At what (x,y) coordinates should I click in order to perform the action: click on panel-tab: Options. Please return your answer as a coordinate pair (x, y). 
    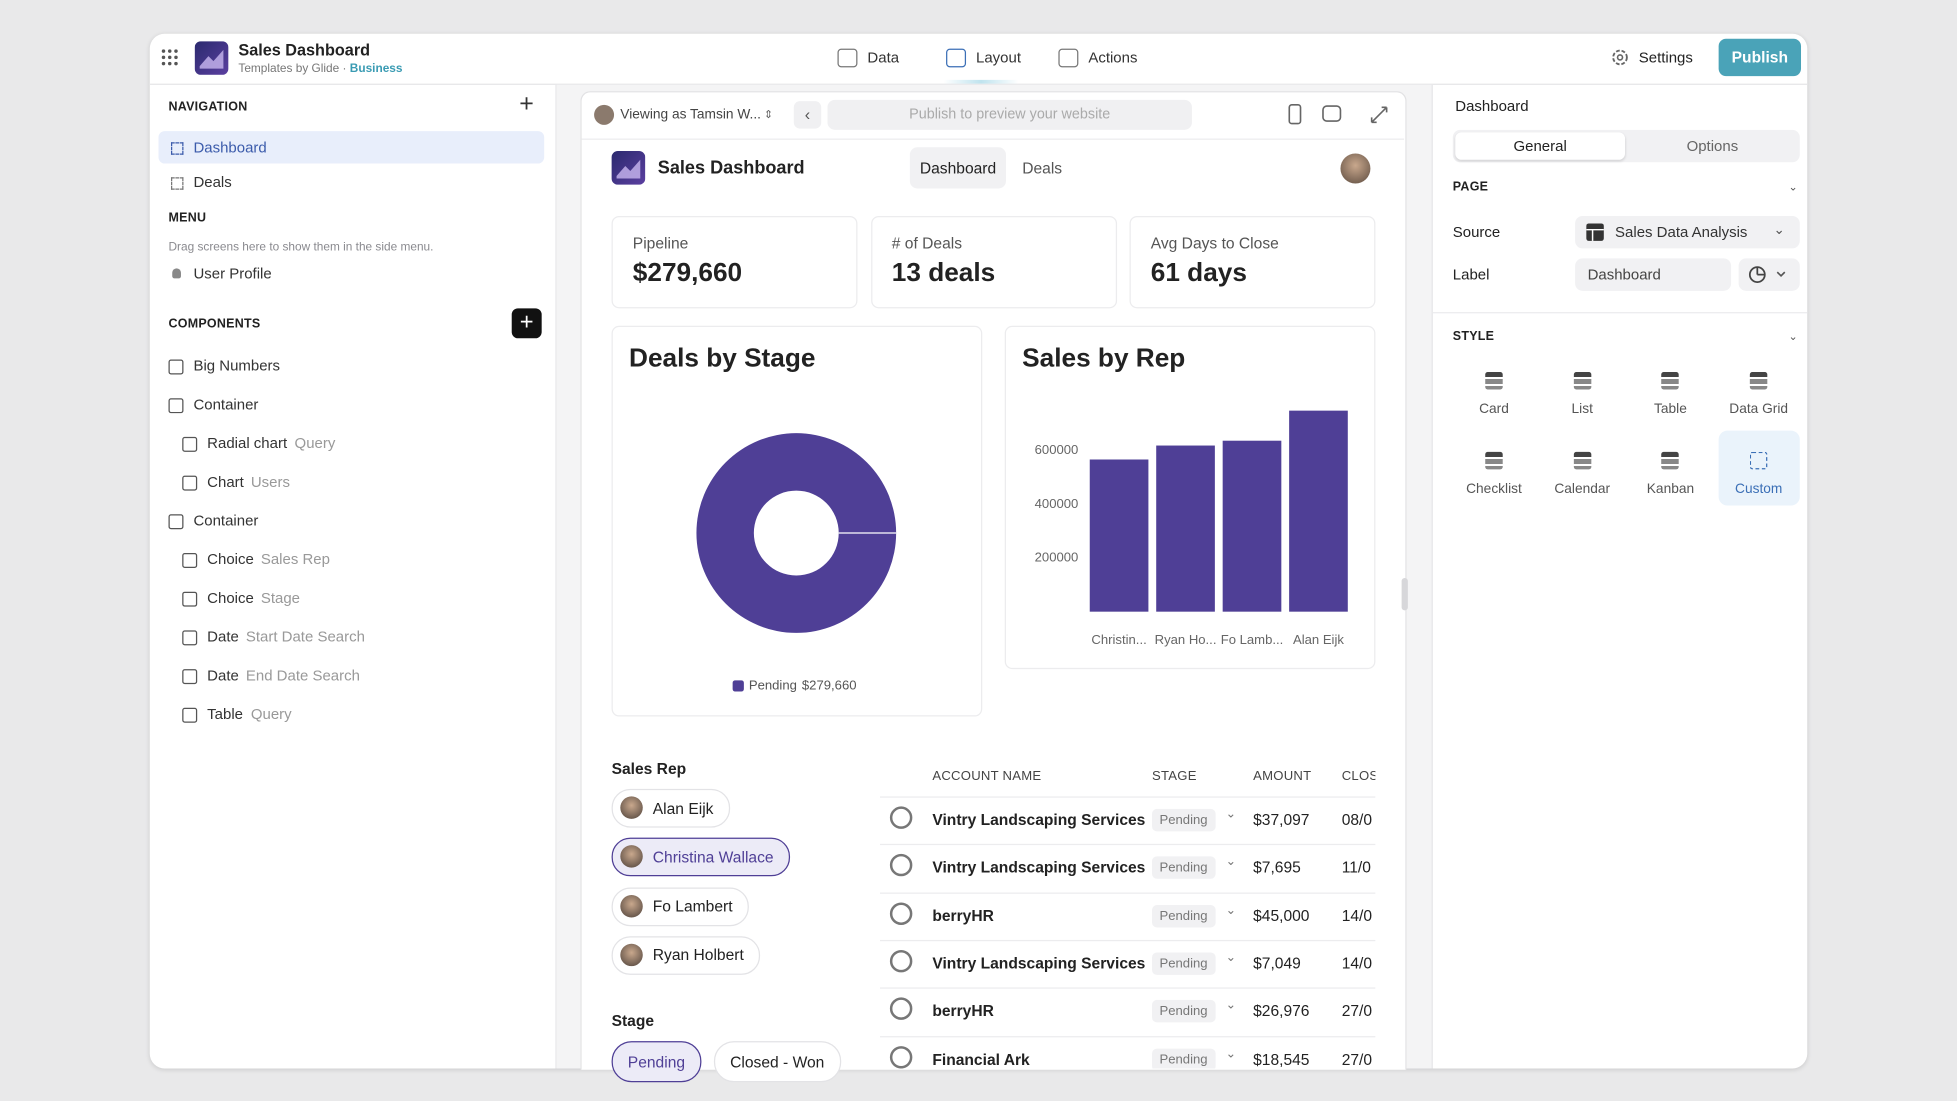
    Looking at the image, I should click on (1712, 146).